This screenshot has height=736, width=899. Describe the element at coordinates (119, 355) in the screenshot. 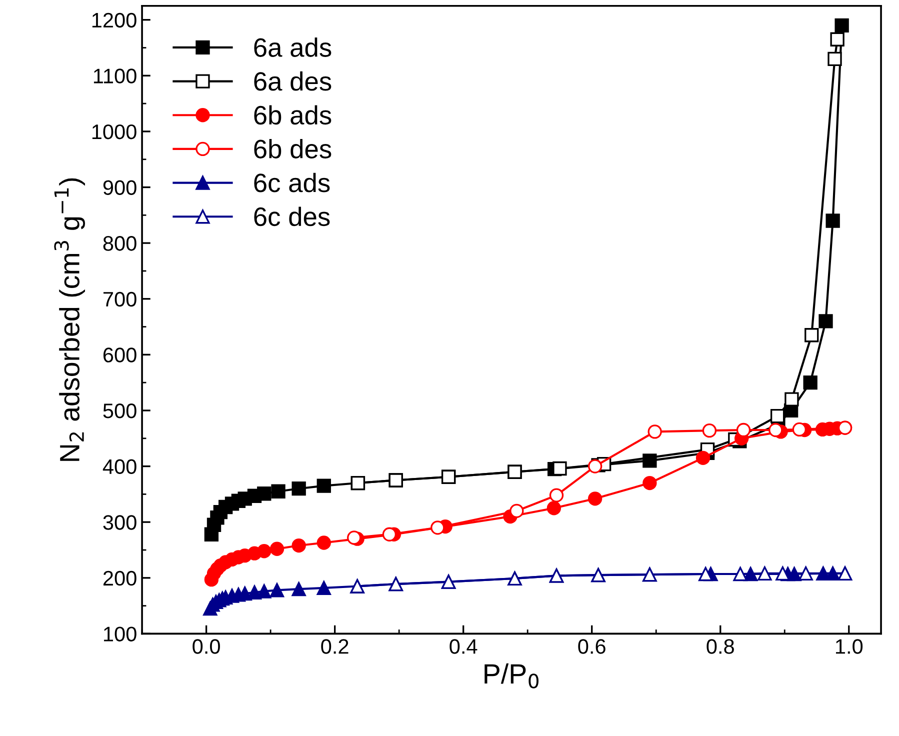

I see `y-tick-label: 600` at that location.